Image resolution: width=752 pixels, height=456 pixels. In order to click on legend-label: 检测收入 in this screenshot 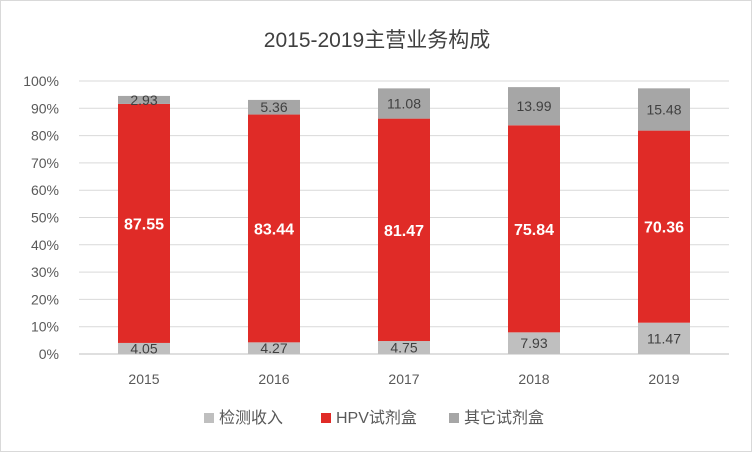, I will do `click(251, 418)`.